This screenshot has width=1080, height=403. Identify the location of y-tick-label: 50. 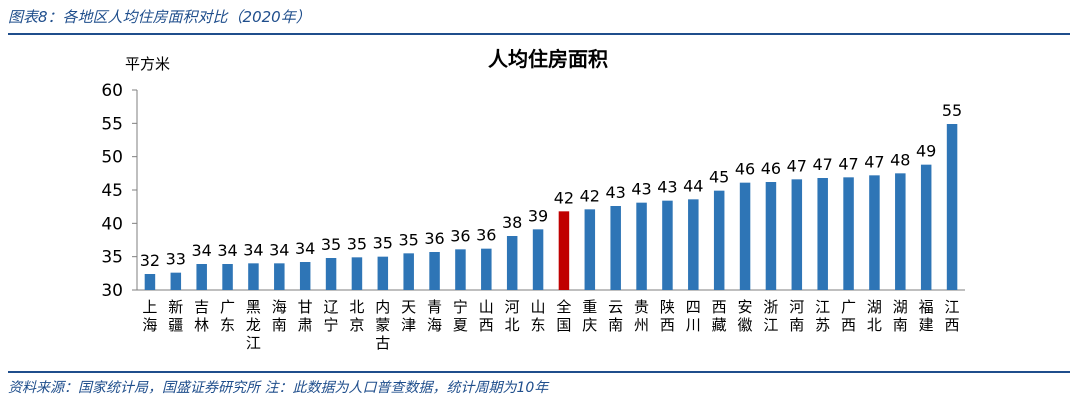
(112, 158).